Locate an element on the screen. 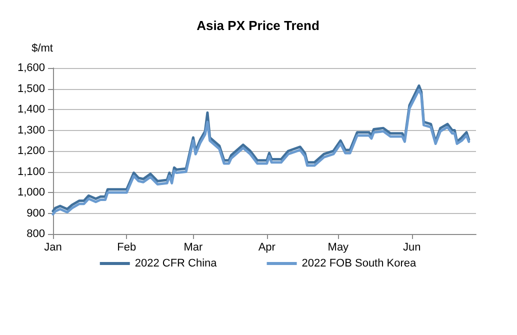  x-tick-label: May is located at coordinates (339, 248).